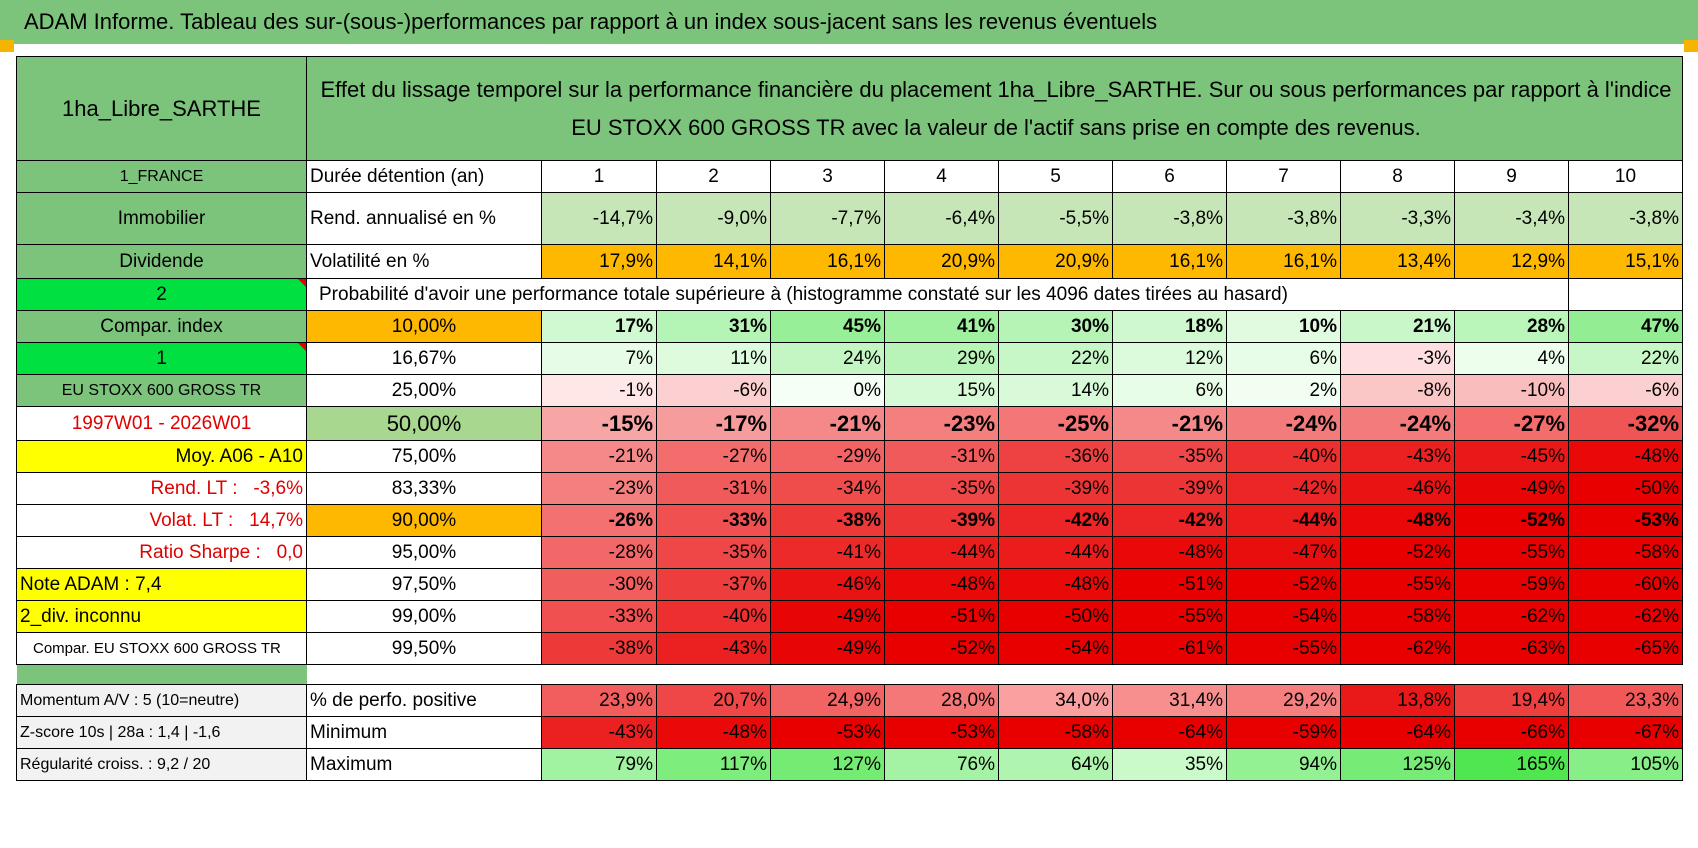  What do you see at coordinates (424, 176) in the screenshot?
I see `duration-label: Durée détention (an)` at bounding box center [424, 176].